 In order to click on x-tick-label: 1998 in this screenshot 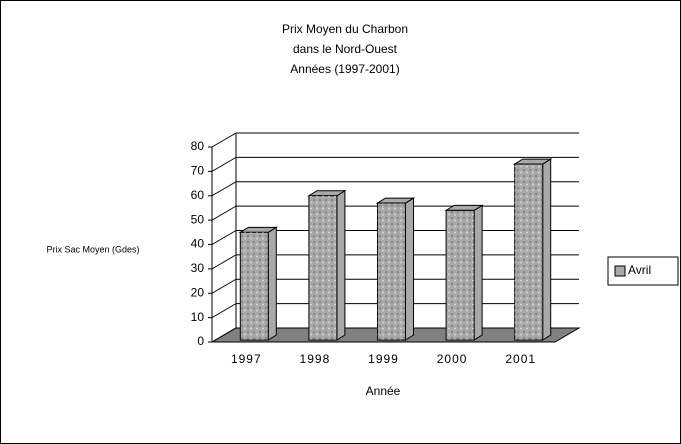, I will do `click(315, 359)`.